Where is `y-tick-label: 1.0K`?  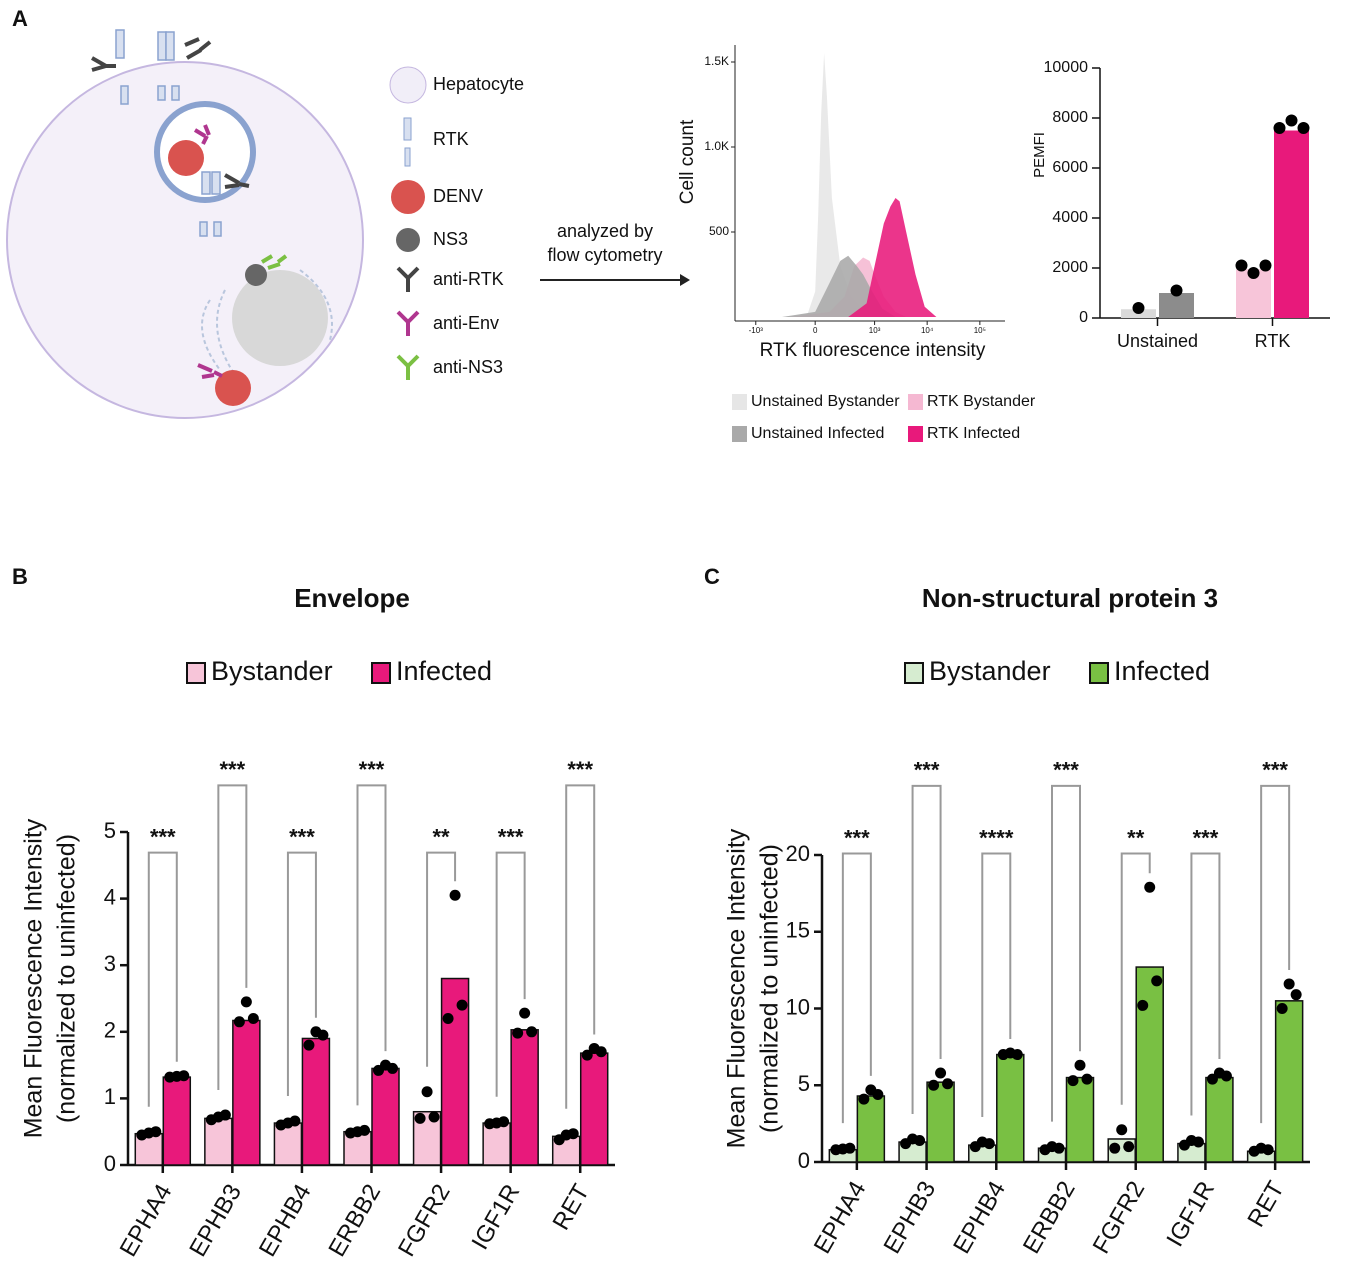
y-tick-label: 1.0K is located at coordinates (716, 146).